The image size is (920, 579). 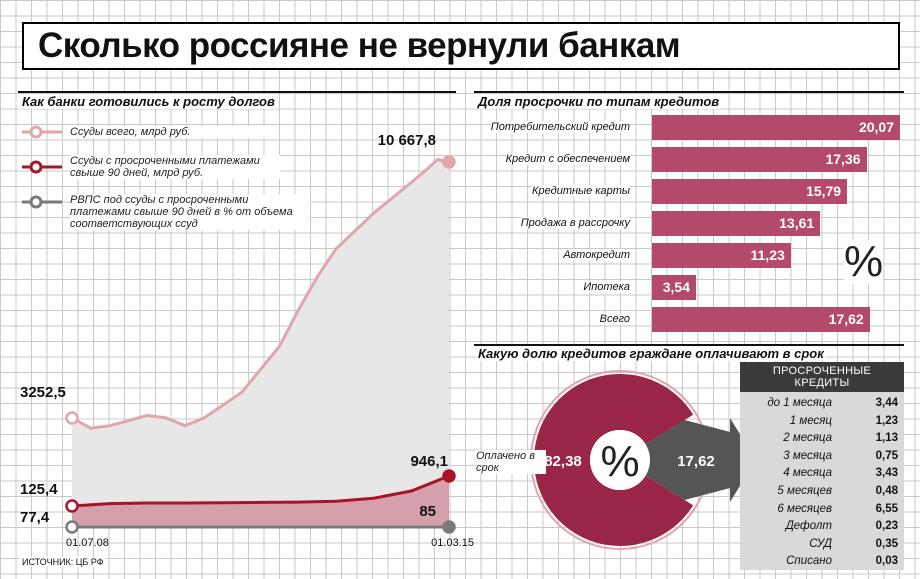 I want to click on table-row-value: 0,23, so click(x=886, y=526).